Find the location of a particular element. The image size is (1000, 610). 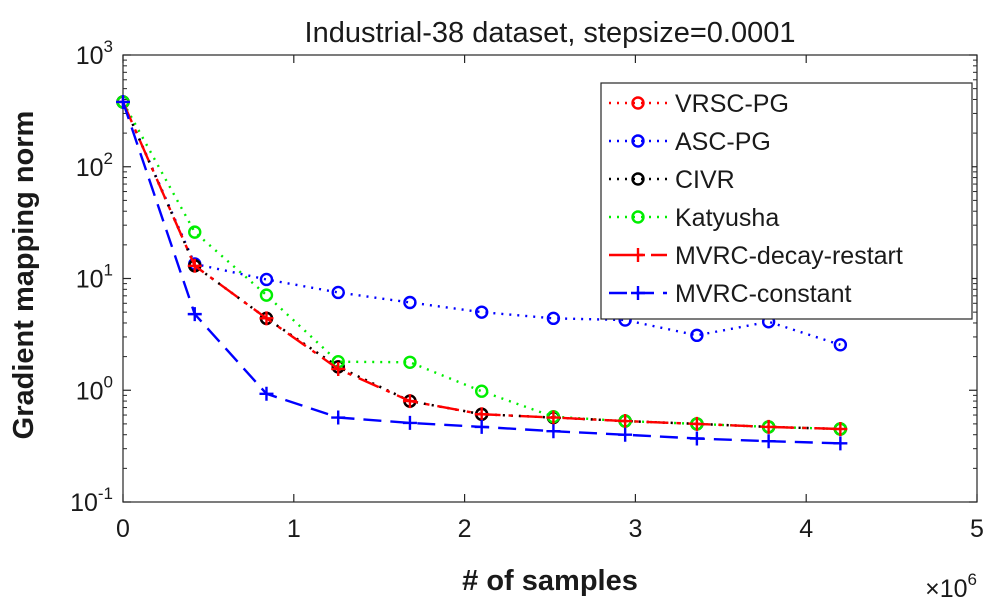

y-tick-label: 10² is located at coordinates (94, 165).